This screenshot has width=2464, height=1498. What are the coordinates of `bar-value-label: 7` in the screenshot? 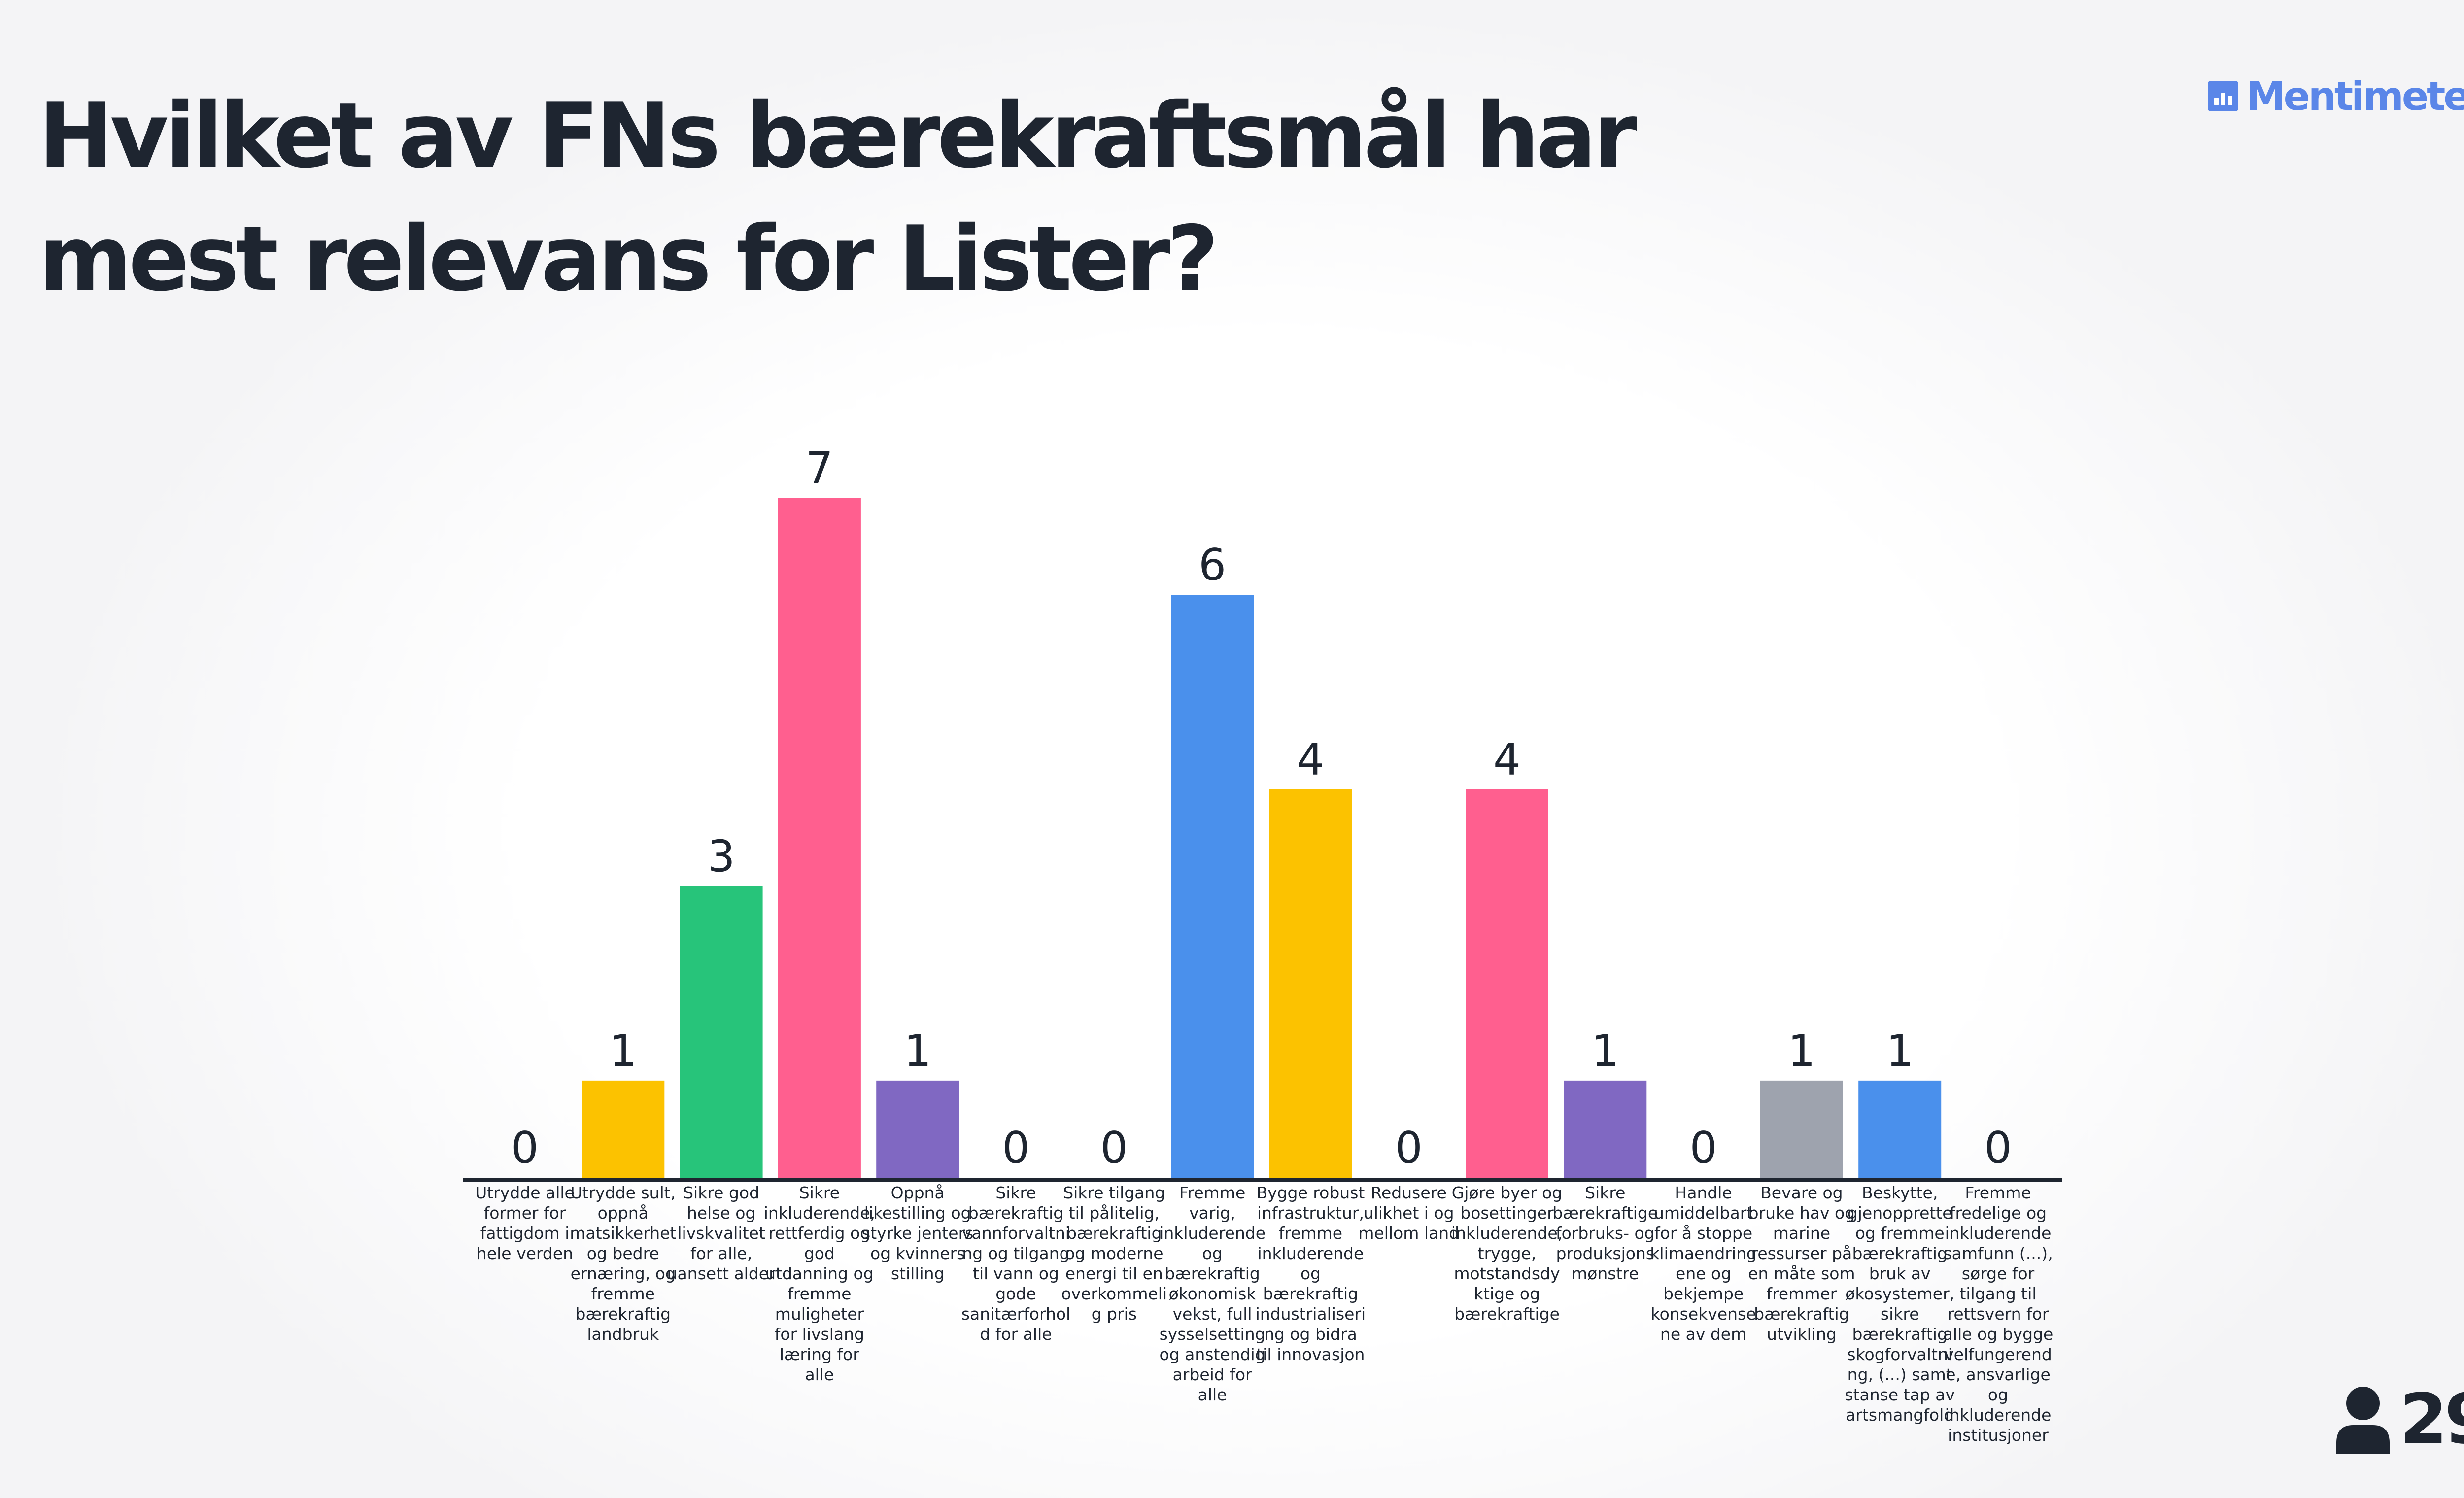 It's located at (819, 468).